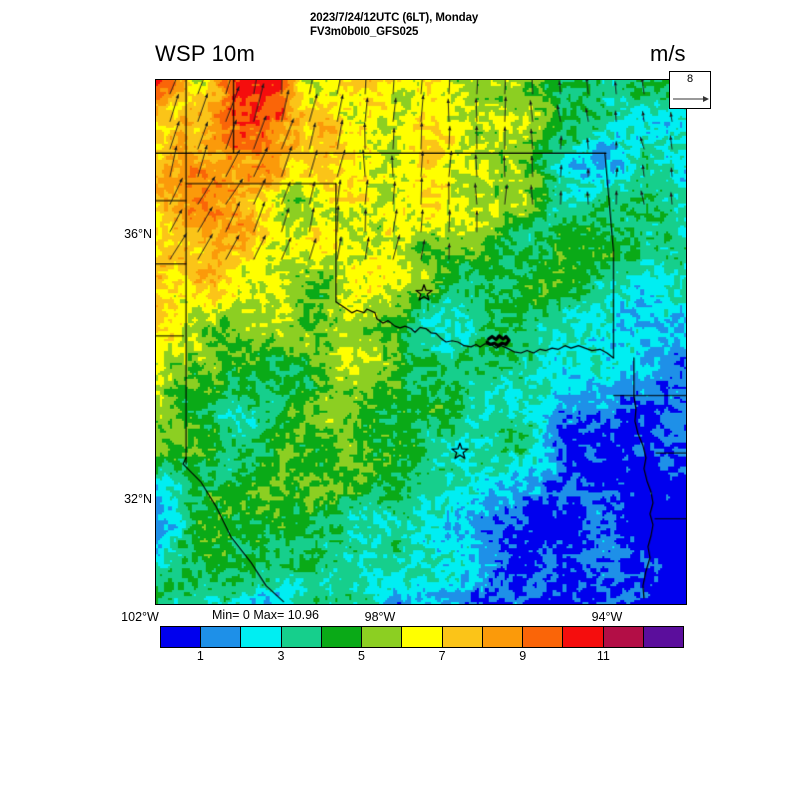  I want to click on lat-tick-label-32n: 32°N, so click(138, 499).